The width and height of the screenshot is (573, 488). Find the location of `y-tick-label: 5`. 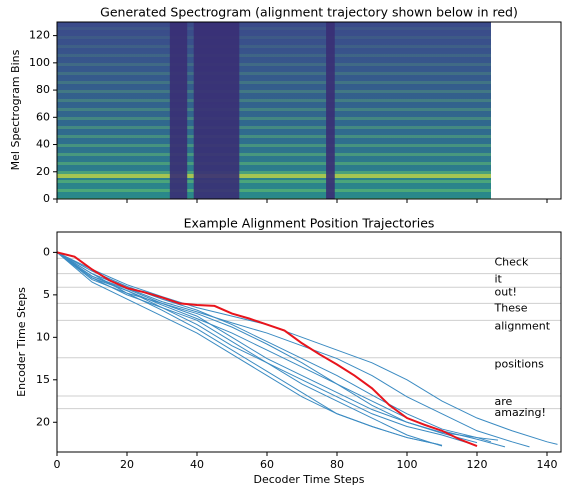

y-tick-label: 5 is located at coordinates (46, 294).